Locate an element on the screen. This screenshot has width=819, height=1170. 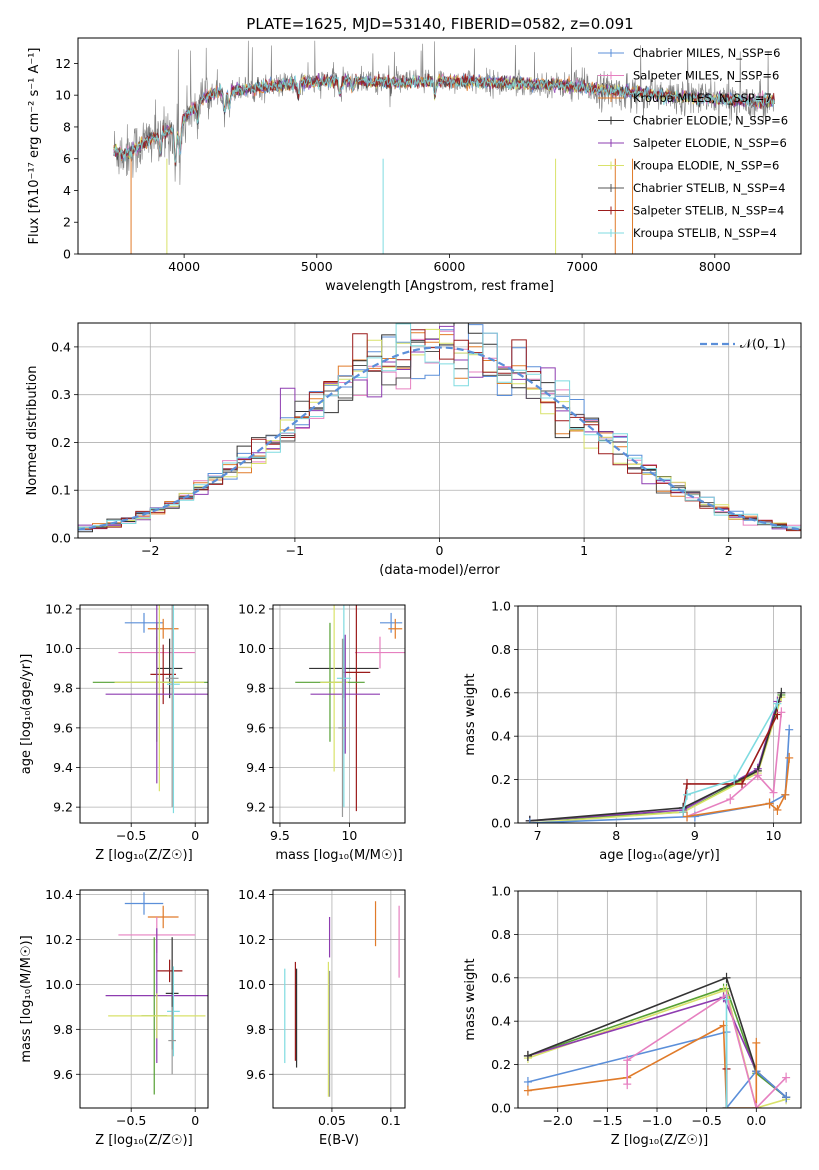
x-tick-label: 9 is located at coordinates (695, 835).